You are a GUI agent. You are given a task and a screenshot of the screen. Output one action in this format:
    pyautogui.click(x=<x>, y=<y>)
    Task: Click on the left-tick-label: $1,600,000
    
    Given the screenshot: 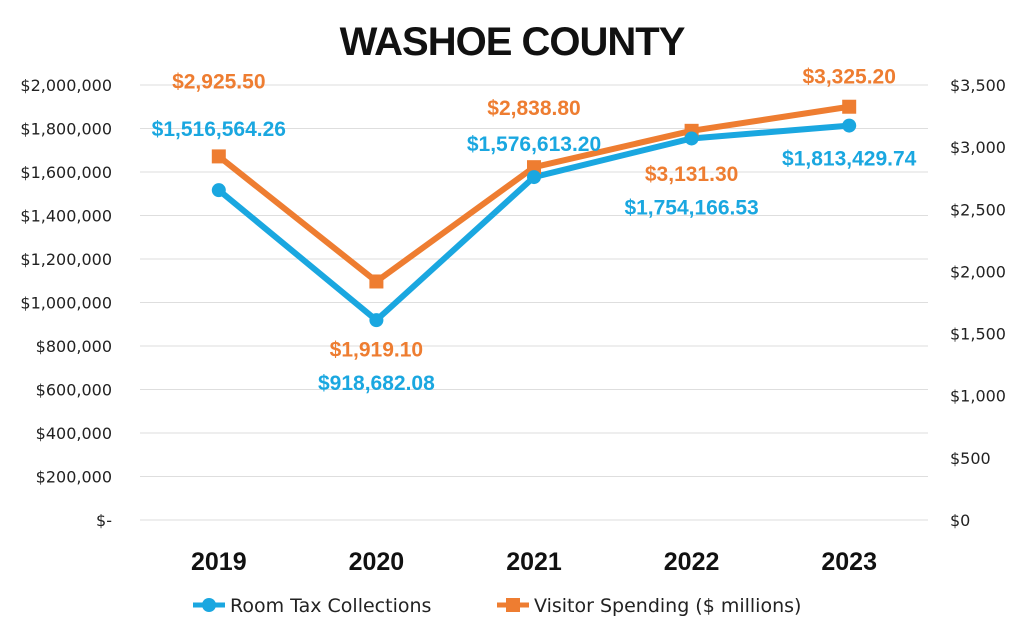 What is the action you would take?
    pyautogui.click(x=66, y=172)
    